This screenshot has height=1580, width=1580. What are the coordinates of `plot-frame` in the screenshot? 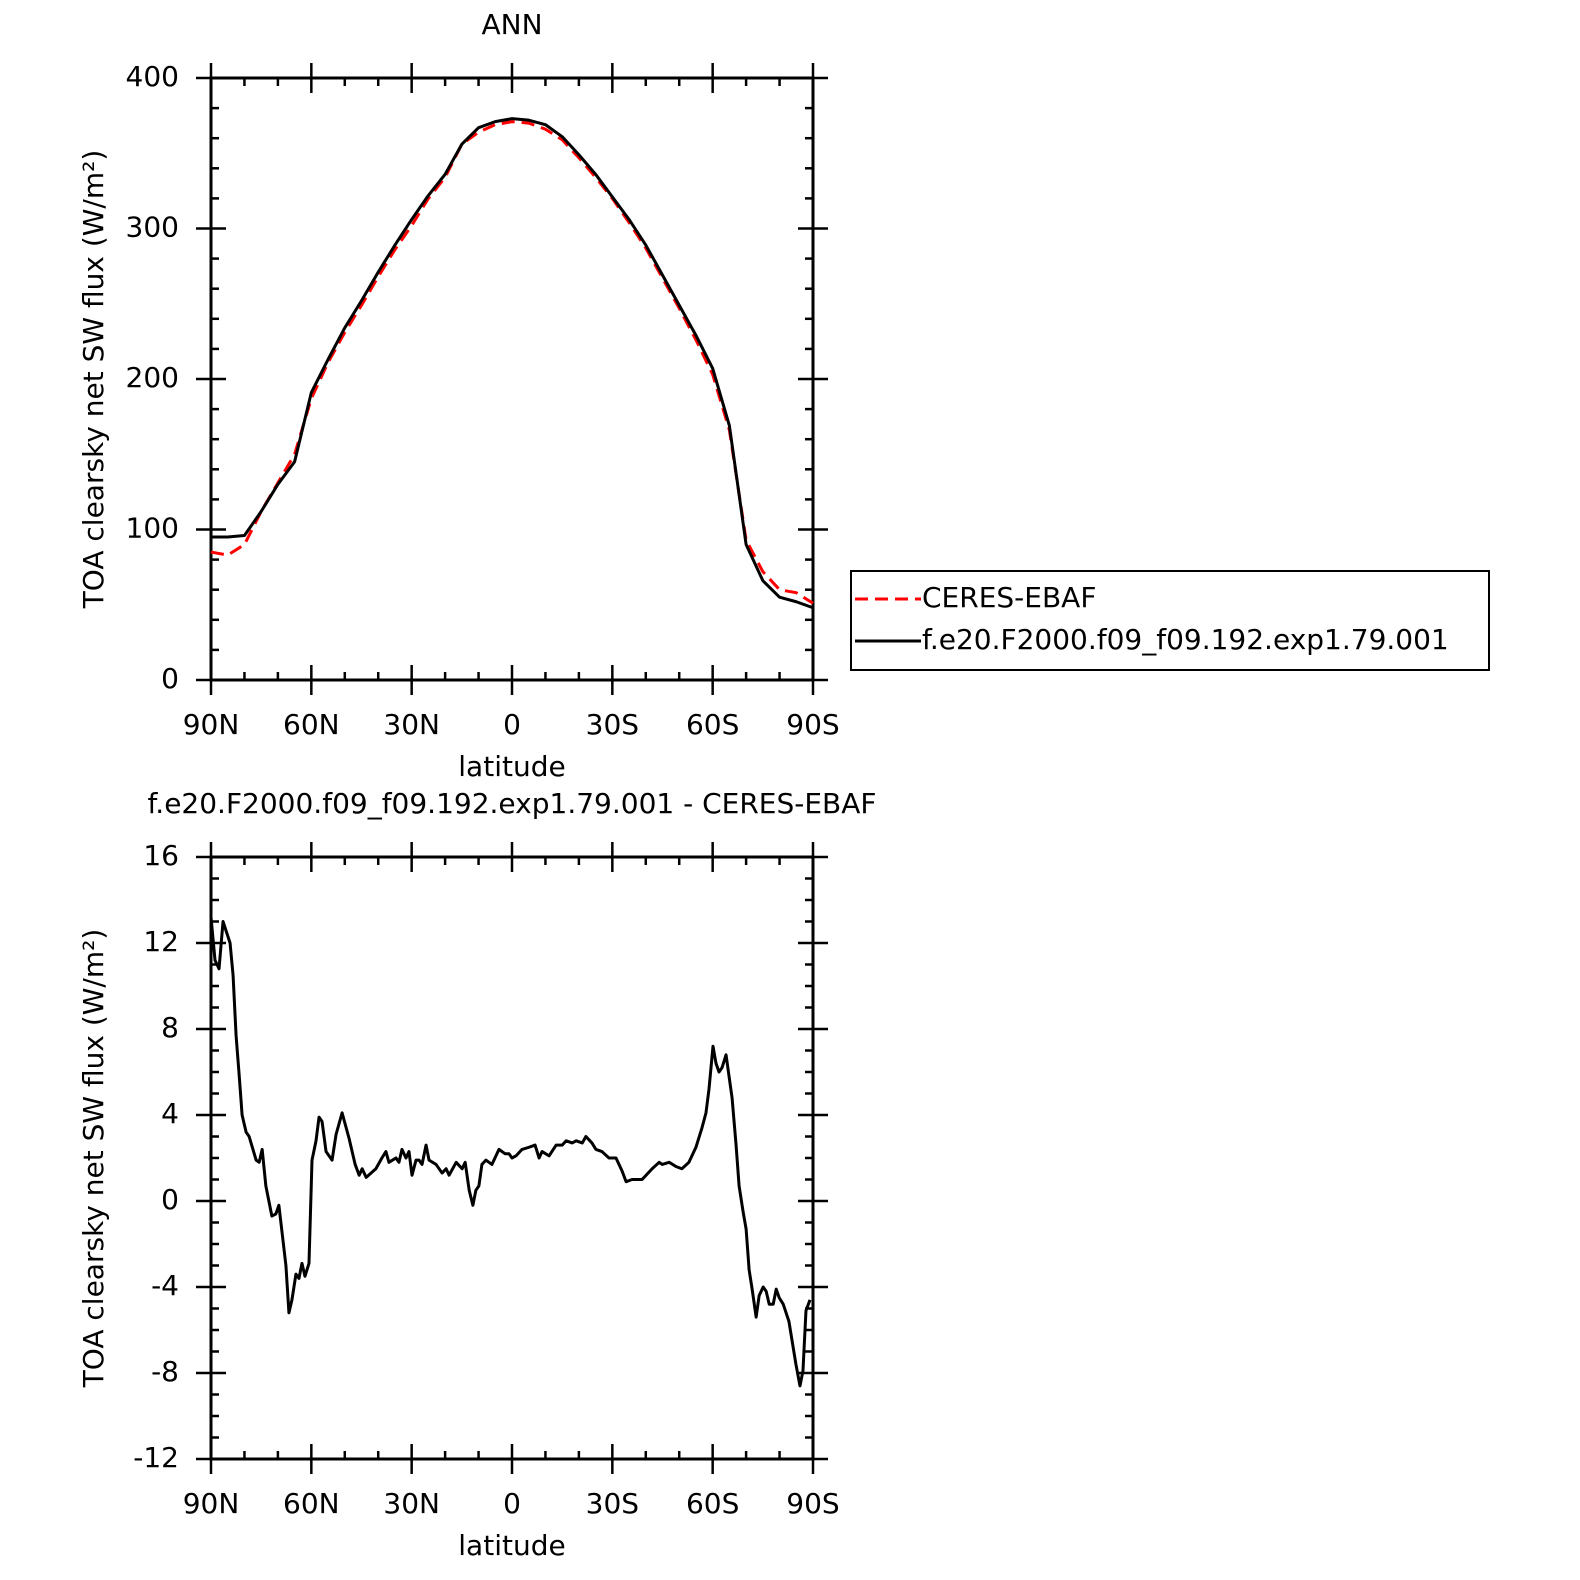 It's located at (512, 379).